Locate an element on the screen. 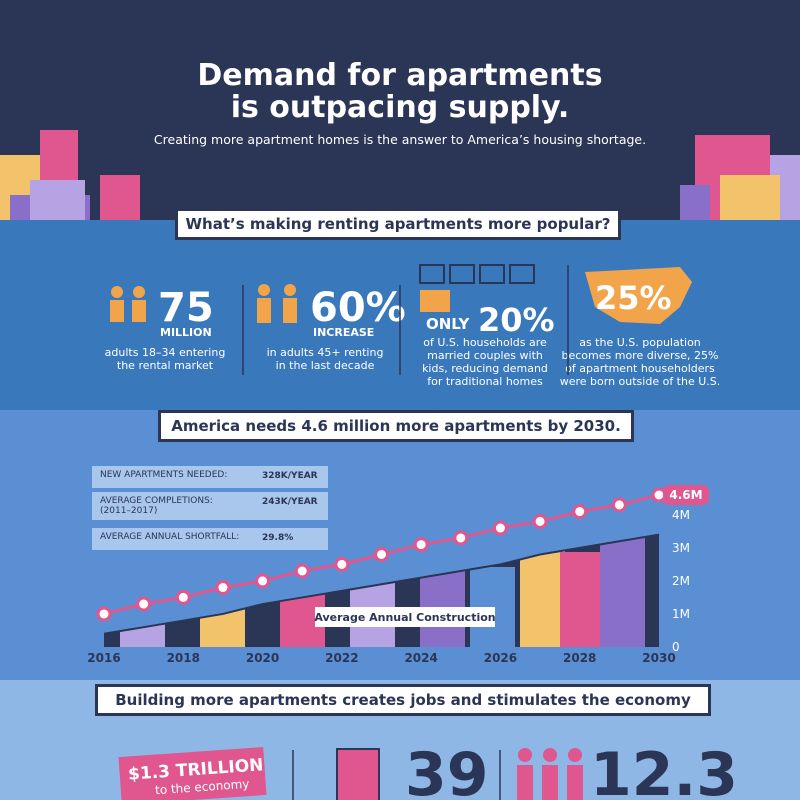 The width and height of the screenshot is (800, 800). stat-number: 75 is located at coordinates (186, 308).